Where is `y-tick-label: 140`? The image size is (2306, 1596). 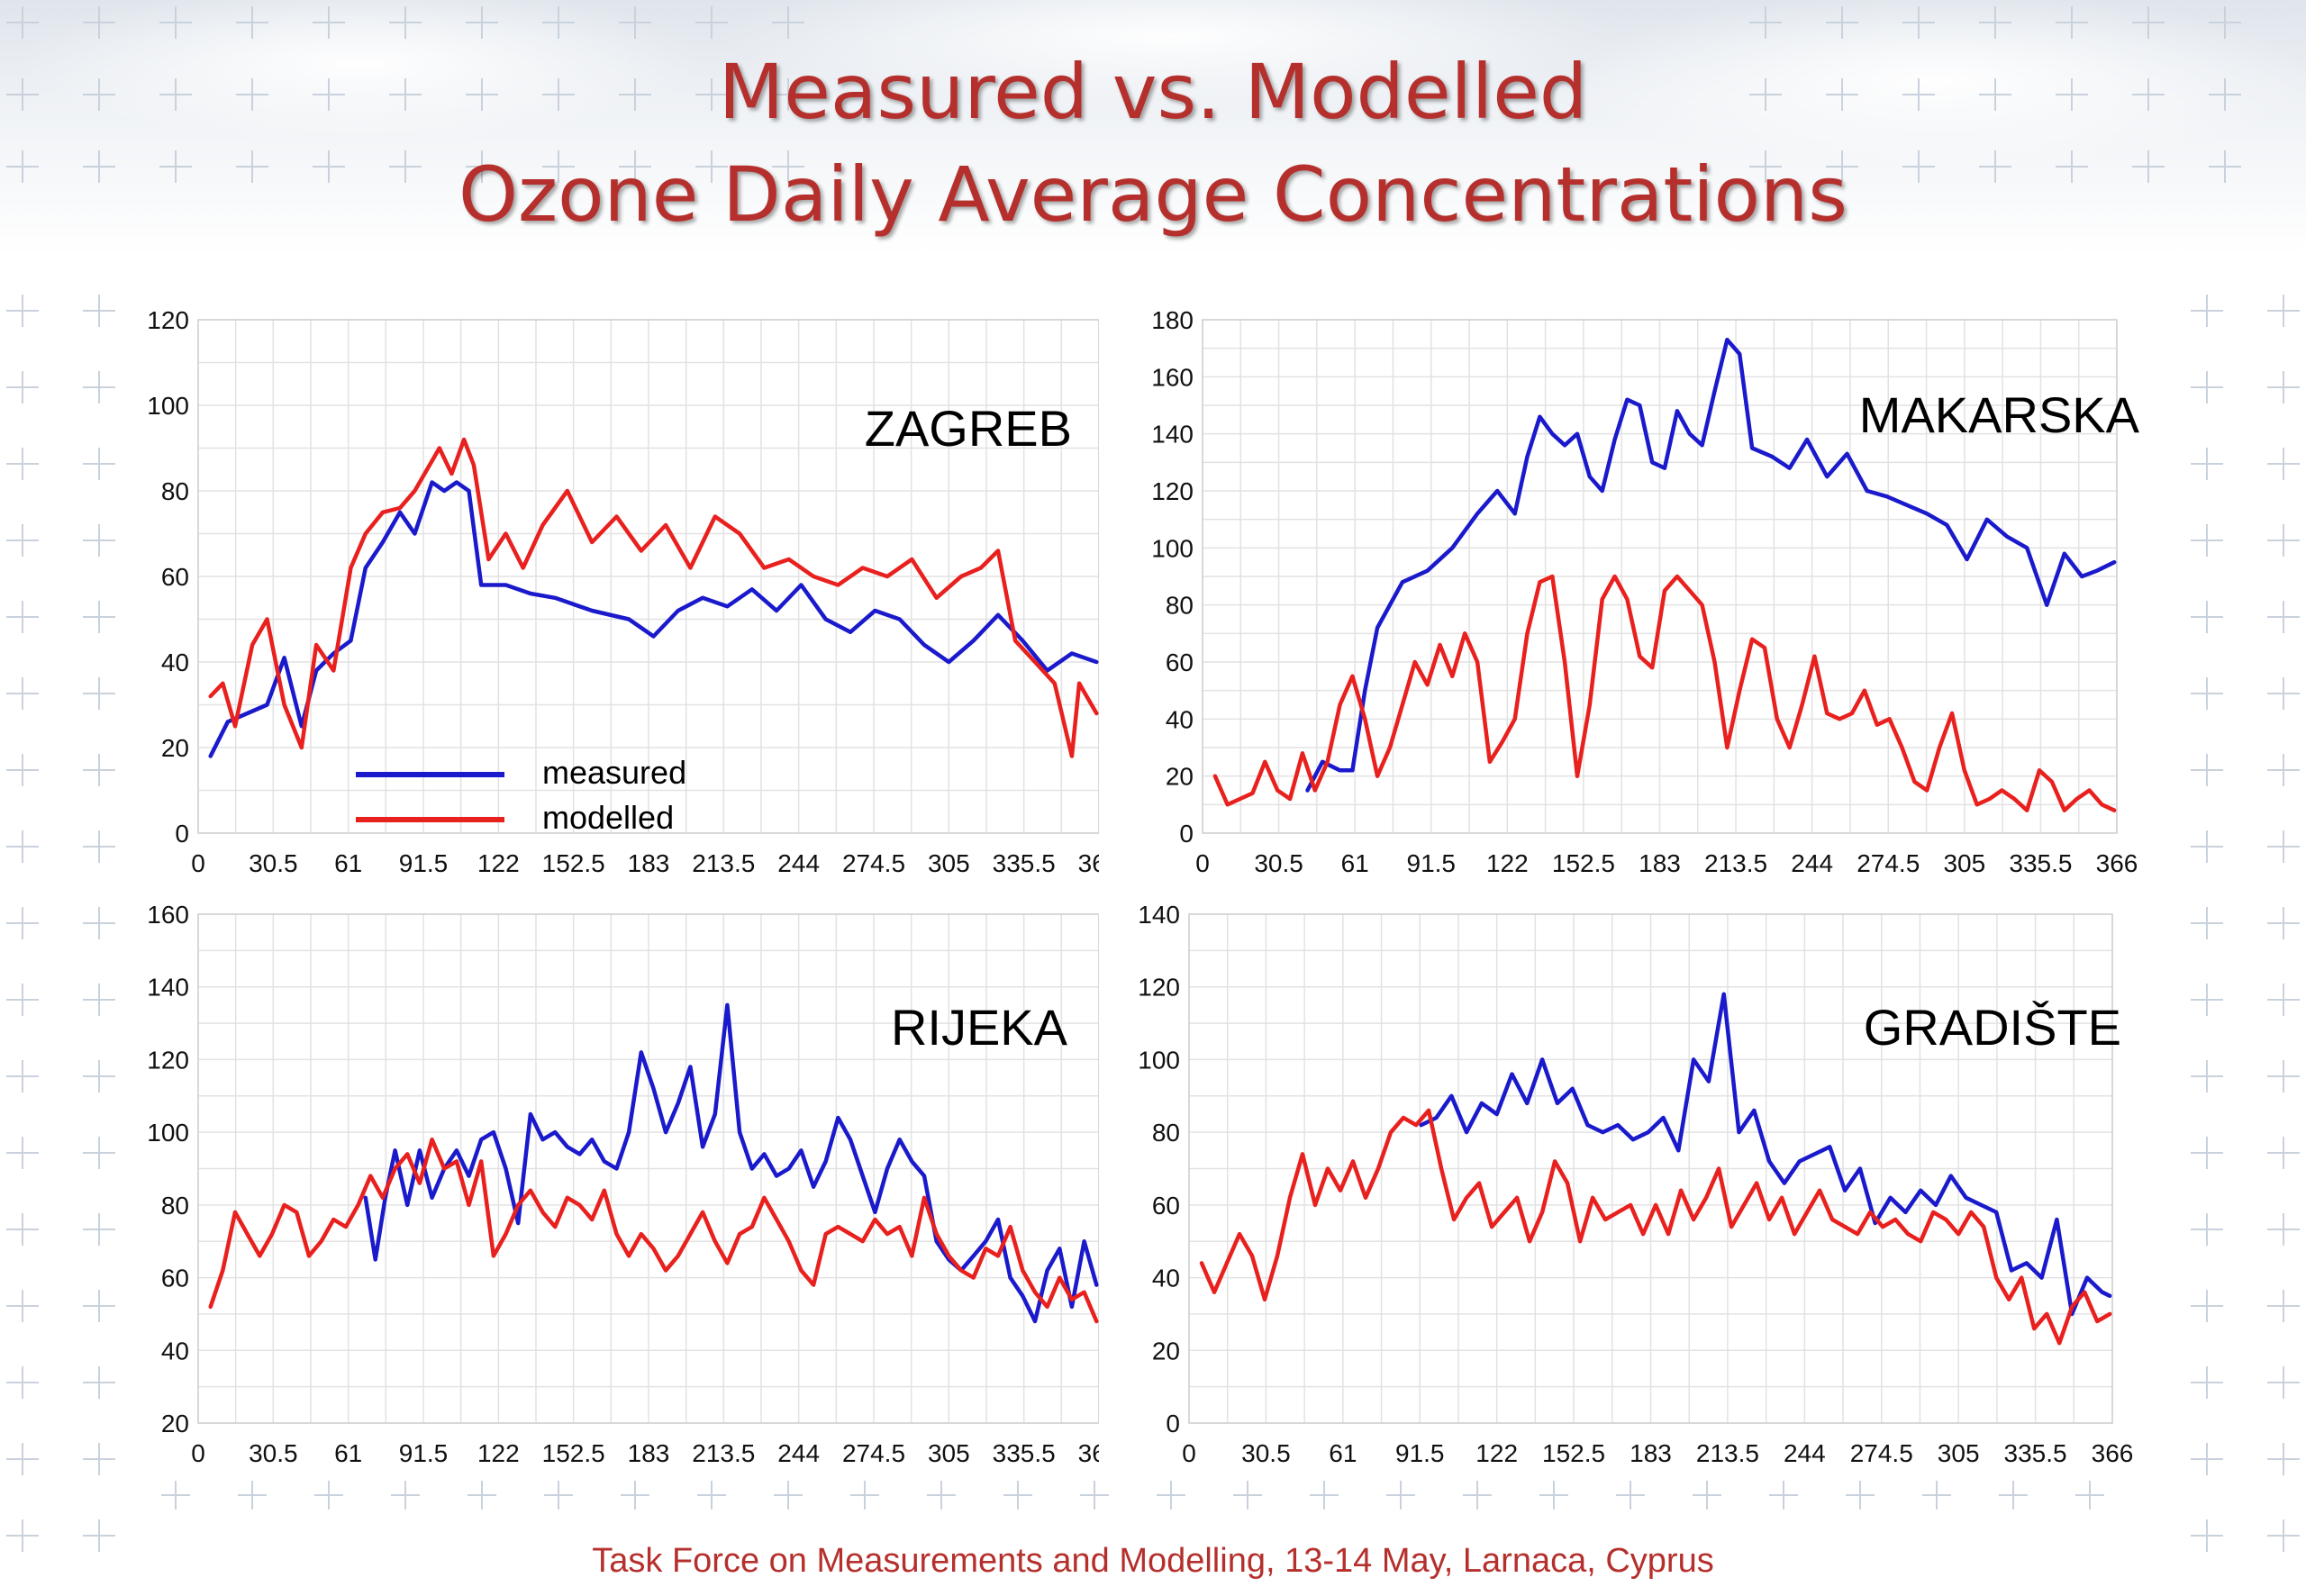
y-tick-label: 140 is located at coordinates (168, 988).